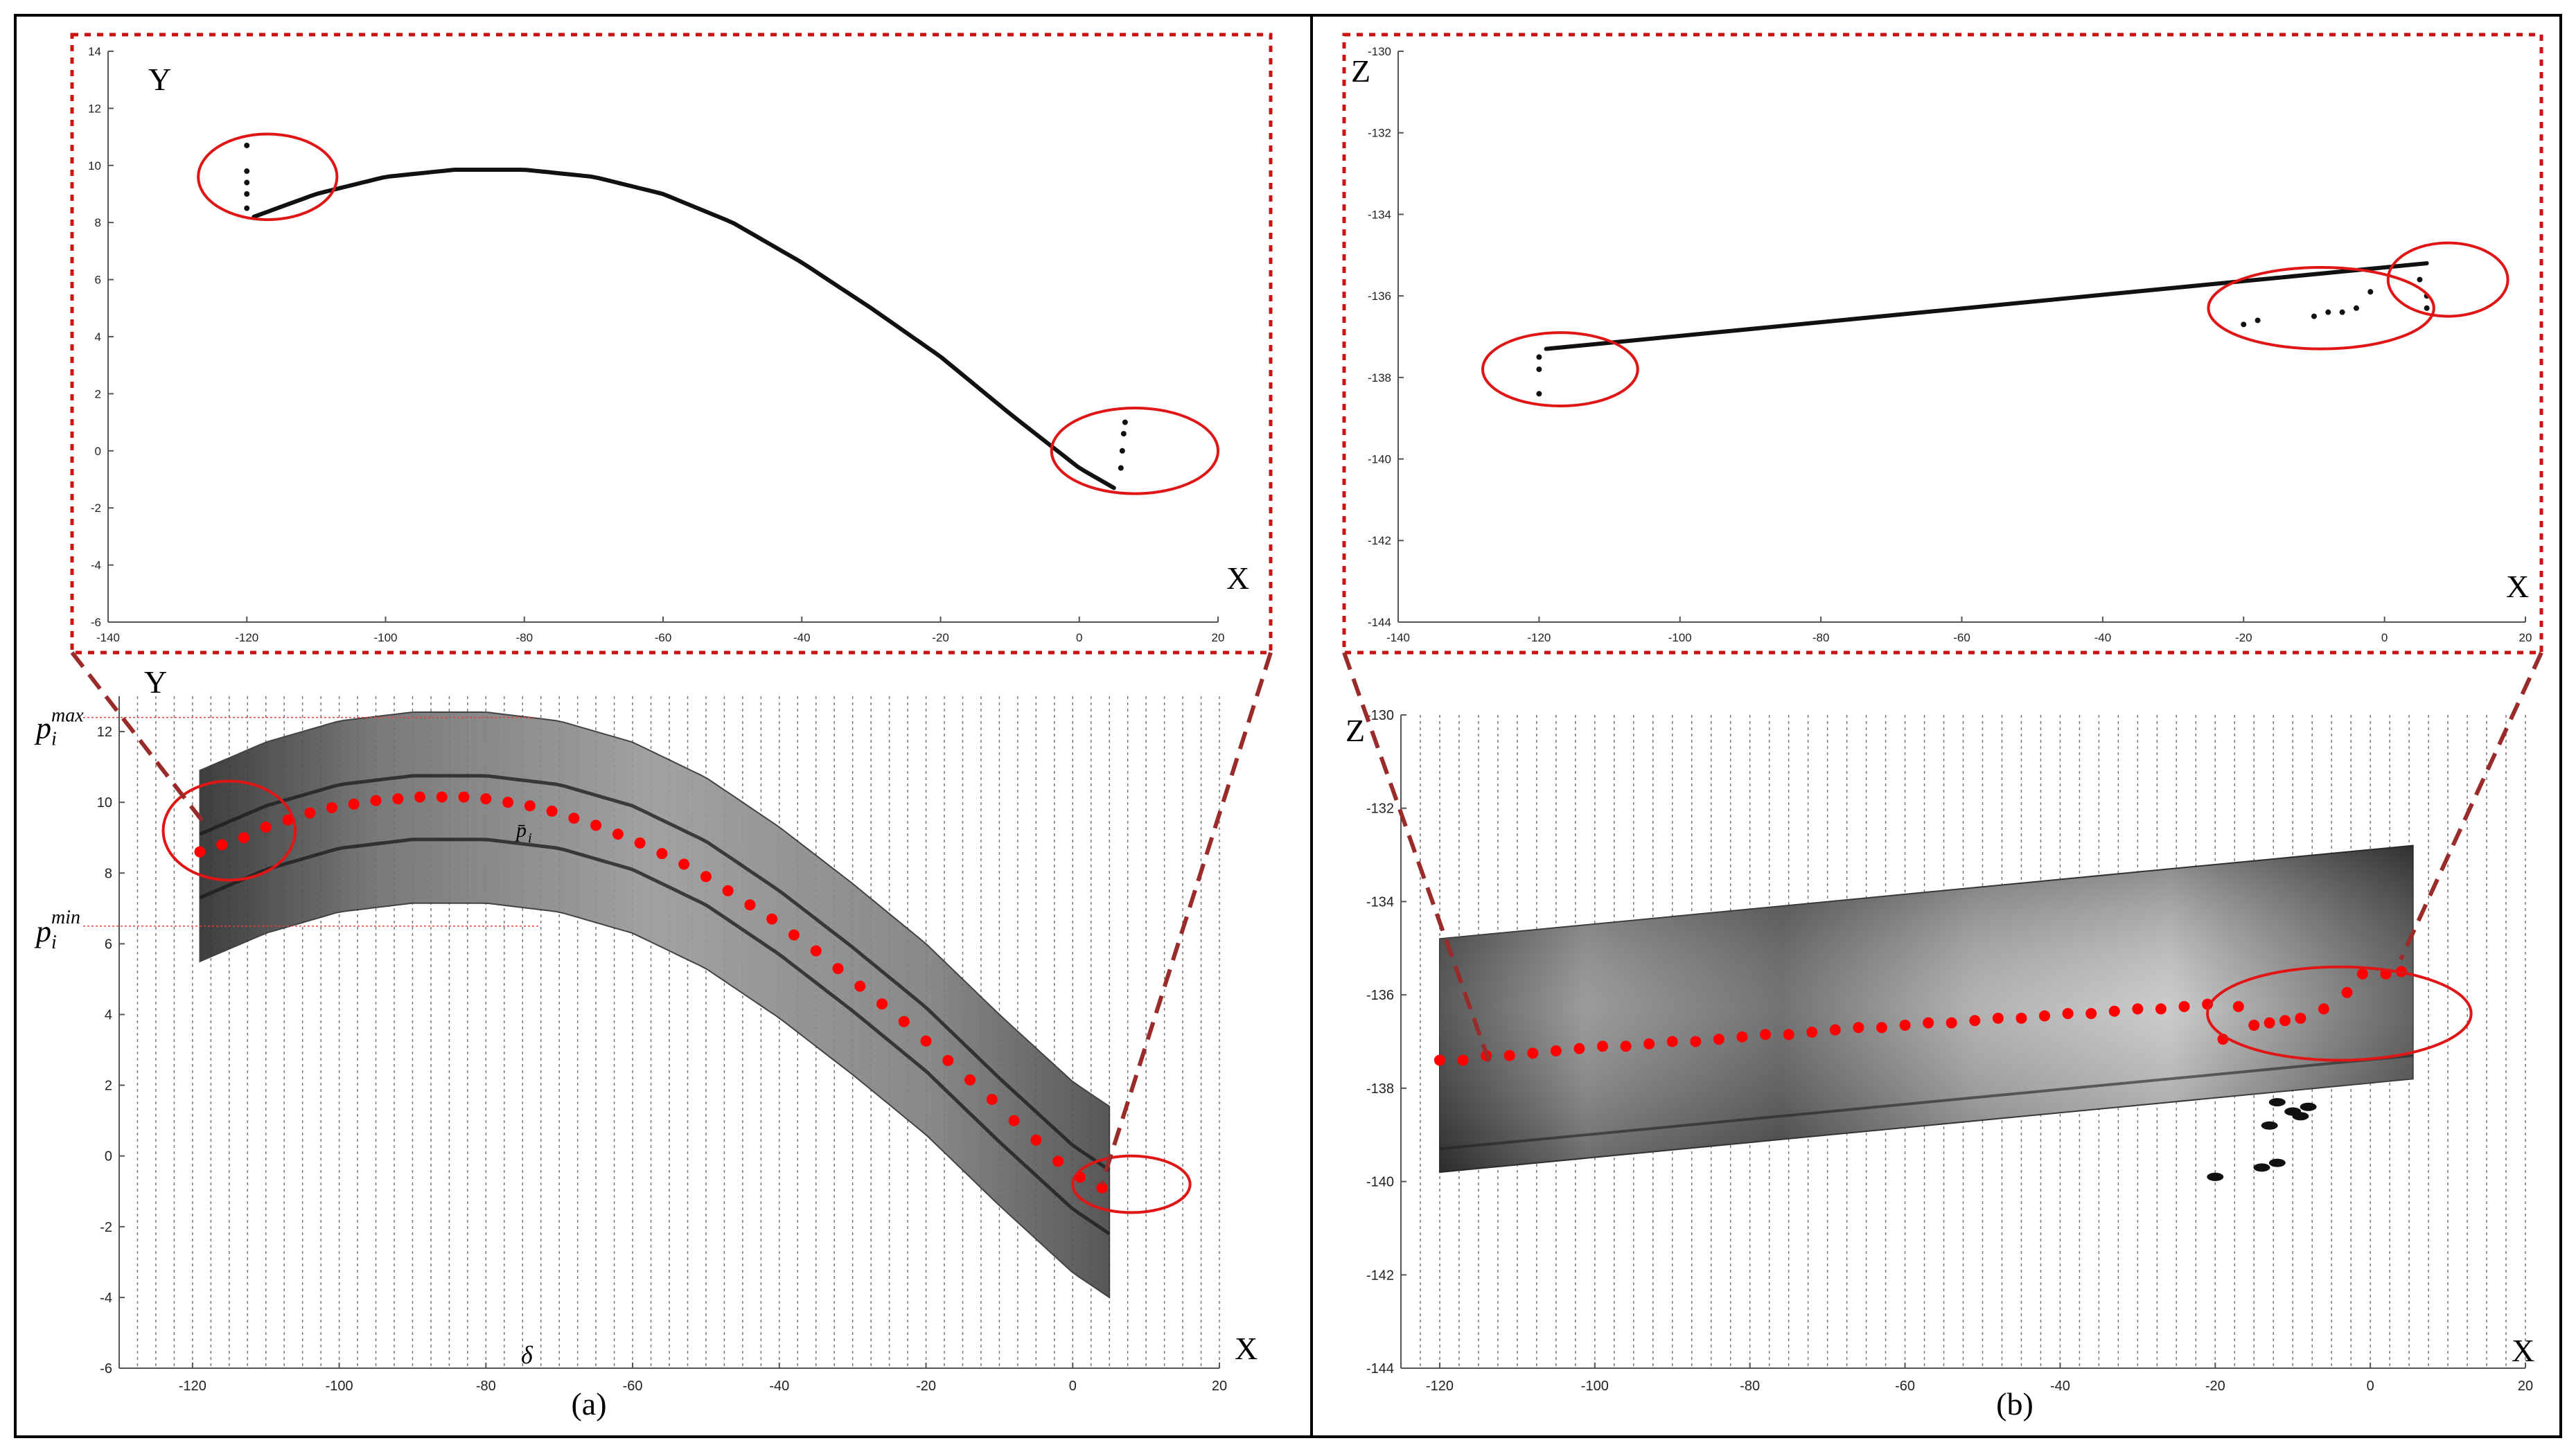  Describe the element at coordinates (54, 739) in the screenshot. I see `p-max-sub: i` at that location.